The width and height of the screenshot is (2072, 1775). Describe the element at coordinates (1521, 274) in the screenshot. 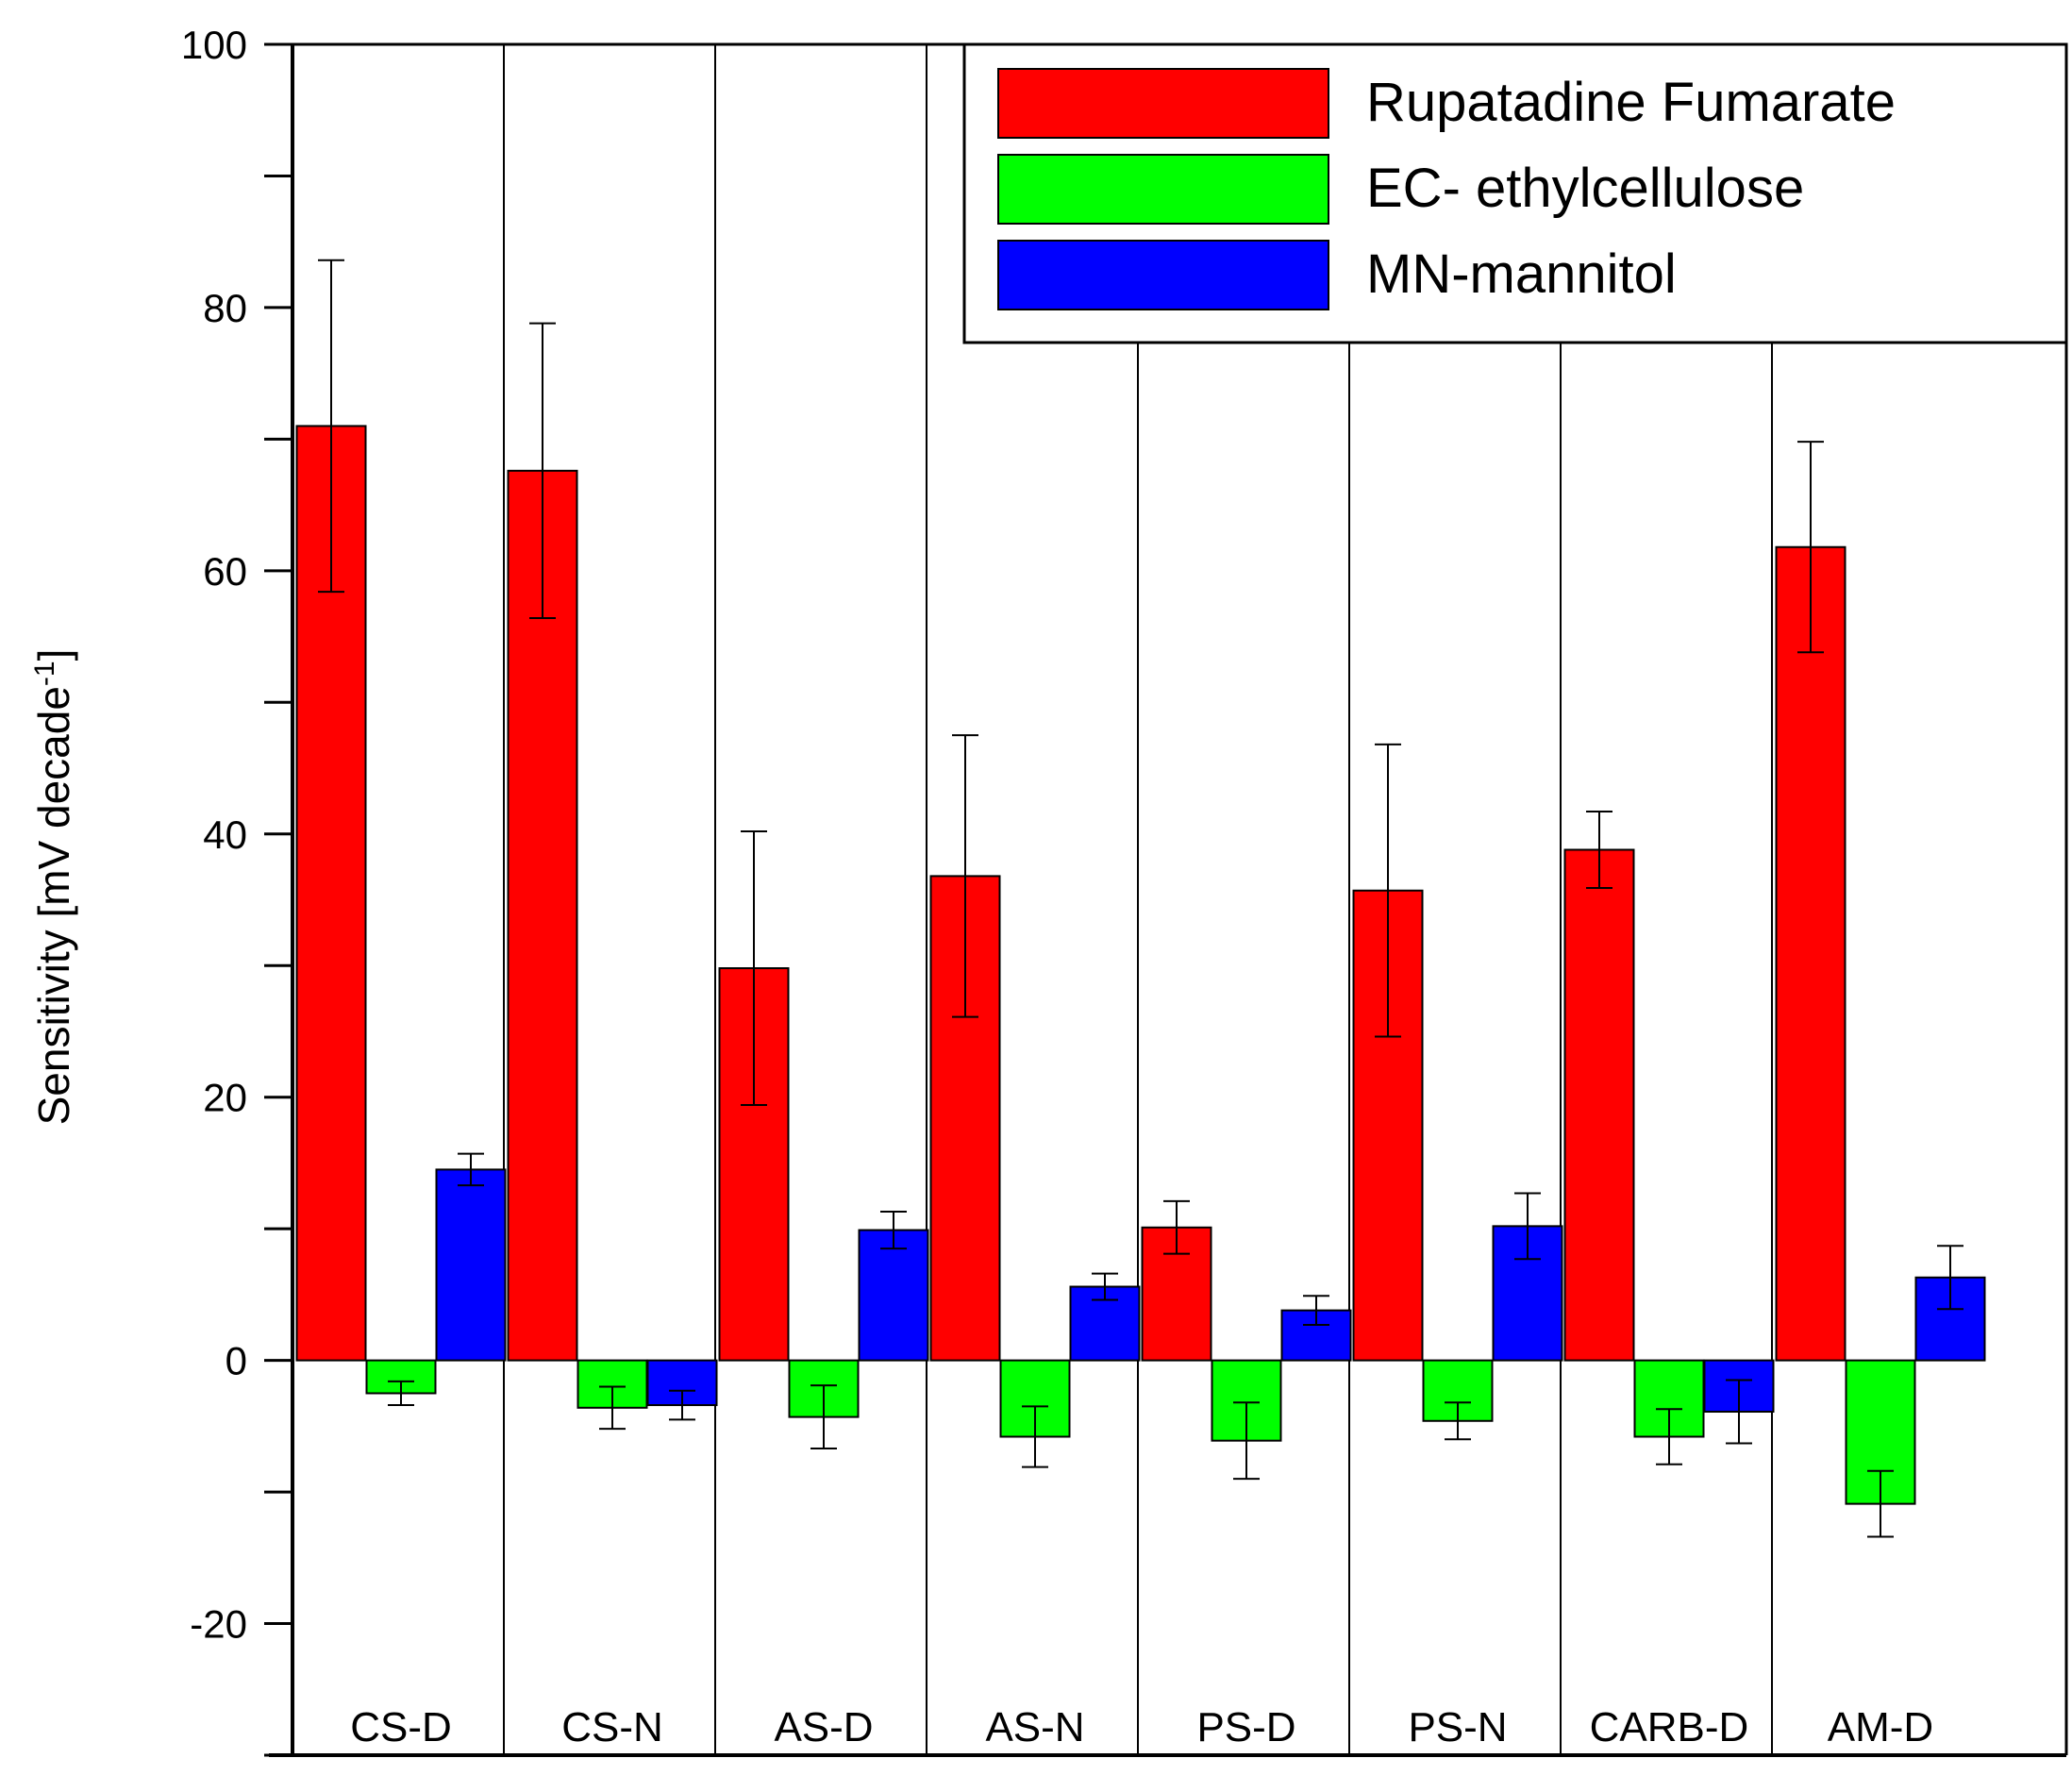

I see `legend-label: MN-mannitol` at that location.